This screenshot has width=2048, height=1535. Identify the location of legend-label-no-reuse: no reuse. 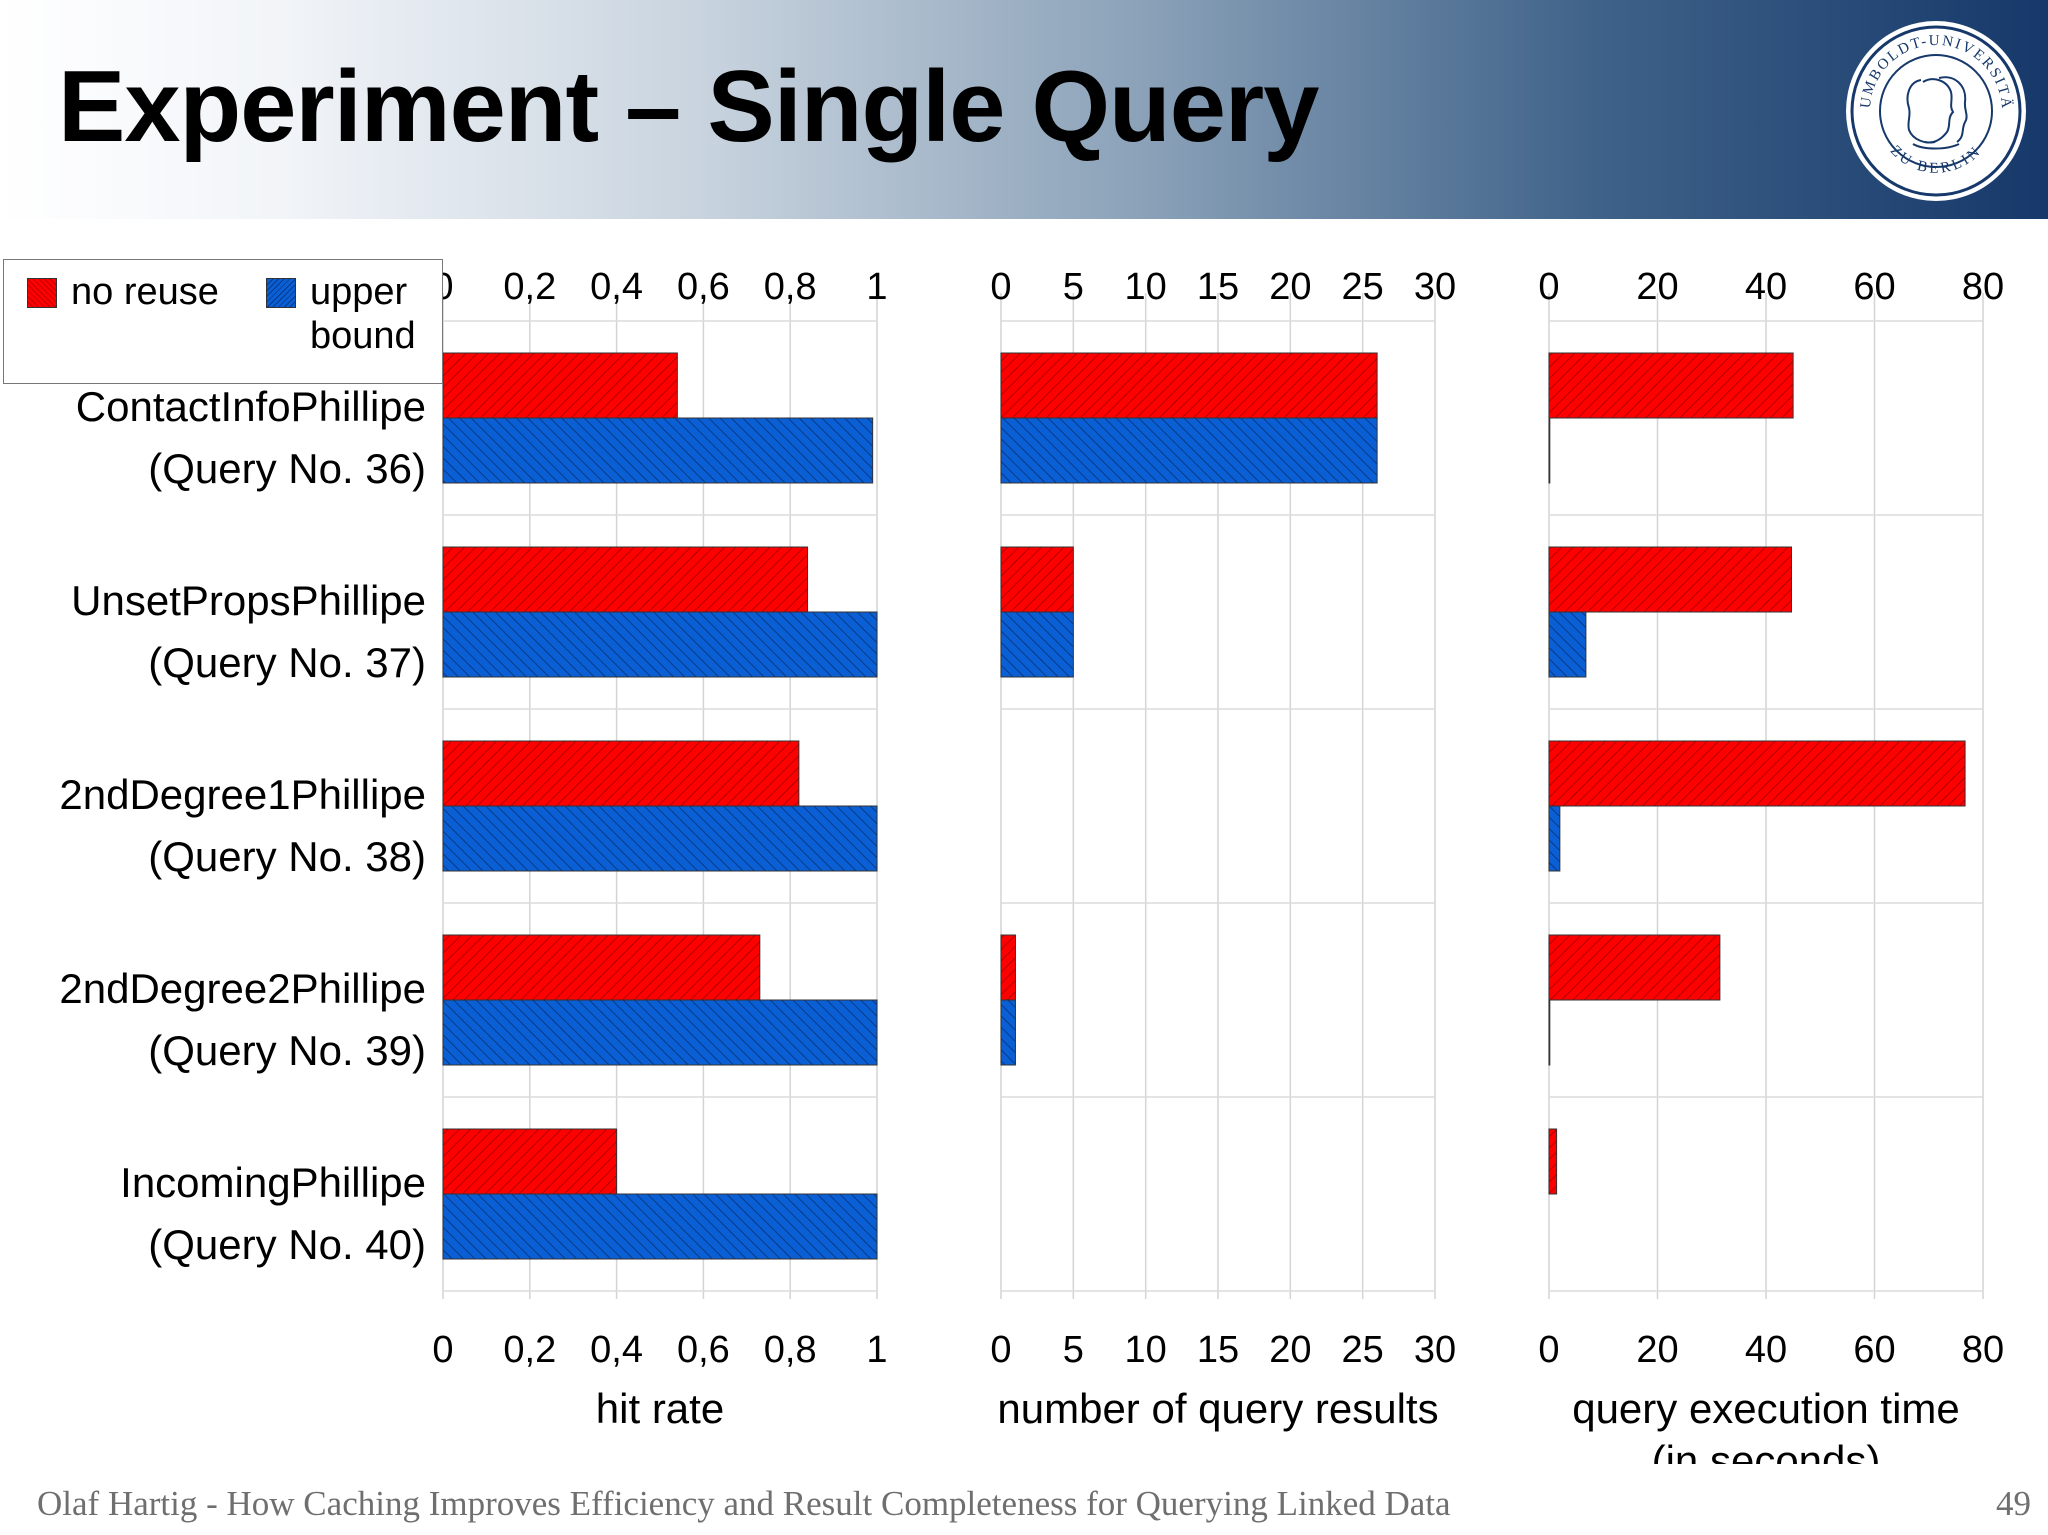
(145, 292).